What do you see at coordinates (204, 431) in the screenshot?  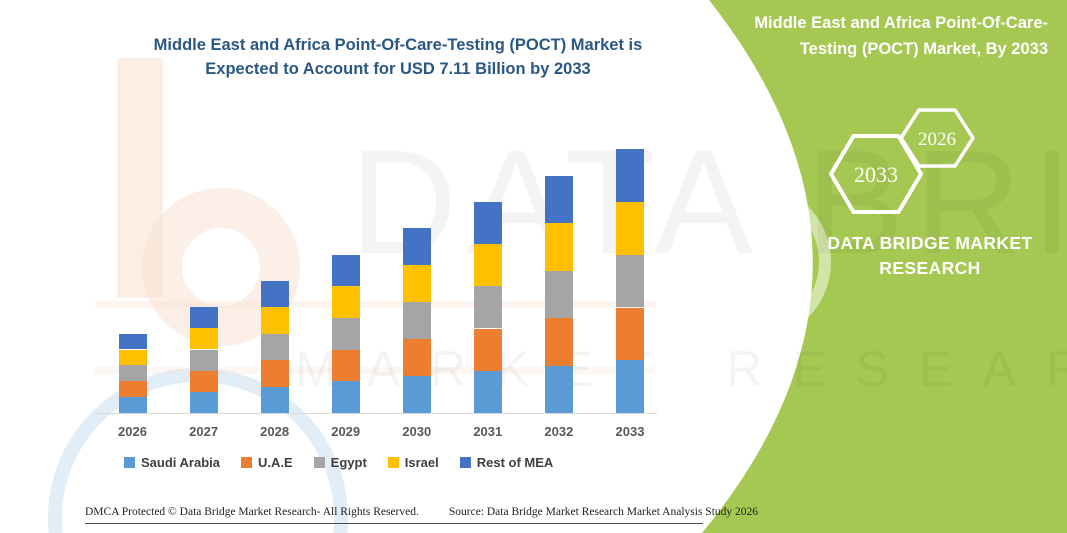 I see `x-axis-label-2027: 2027` at bounding box center [204, 431].